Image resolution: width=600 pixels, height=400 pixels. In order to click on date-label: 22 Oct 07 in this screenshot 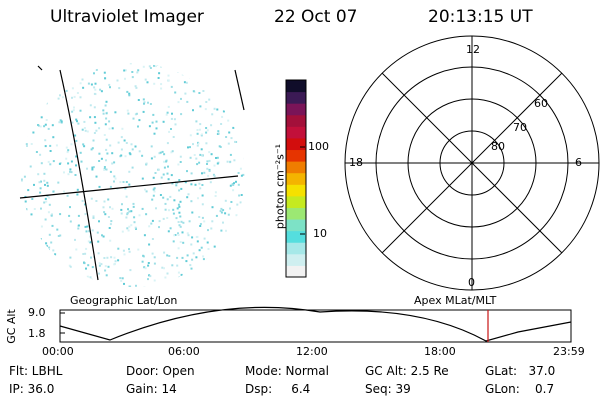, I will do `click(316, 17)`.